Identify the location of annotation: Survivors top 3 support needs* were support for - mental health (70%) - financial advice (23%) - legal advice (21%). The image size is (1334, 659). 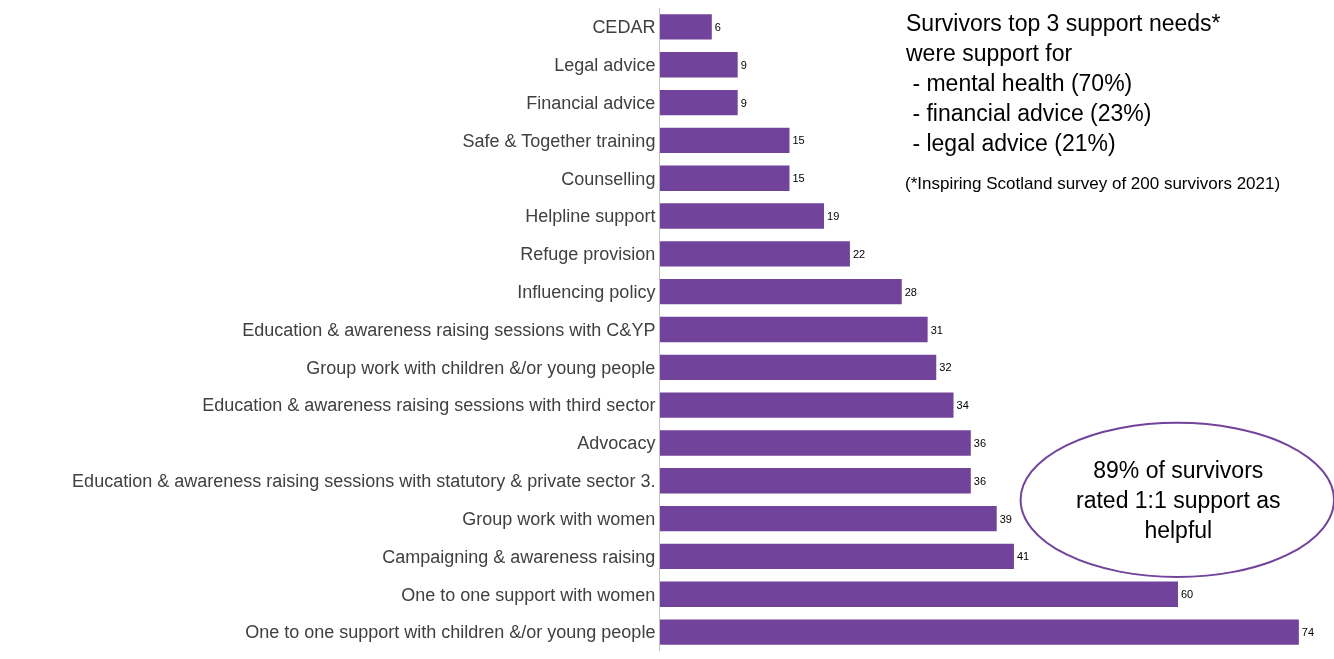
(1063, 83).